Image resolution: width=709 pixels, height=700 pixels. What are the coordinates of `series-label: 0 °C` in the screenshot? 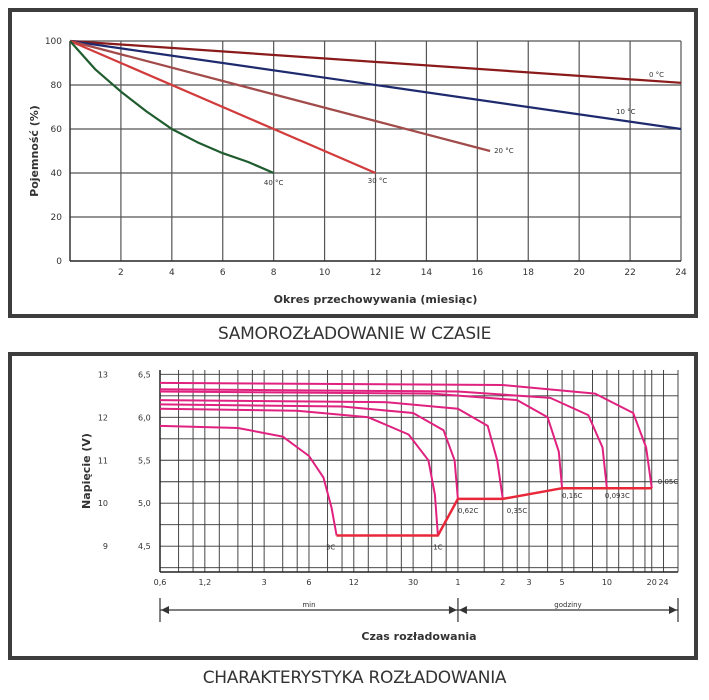 It's located at (656, 75).